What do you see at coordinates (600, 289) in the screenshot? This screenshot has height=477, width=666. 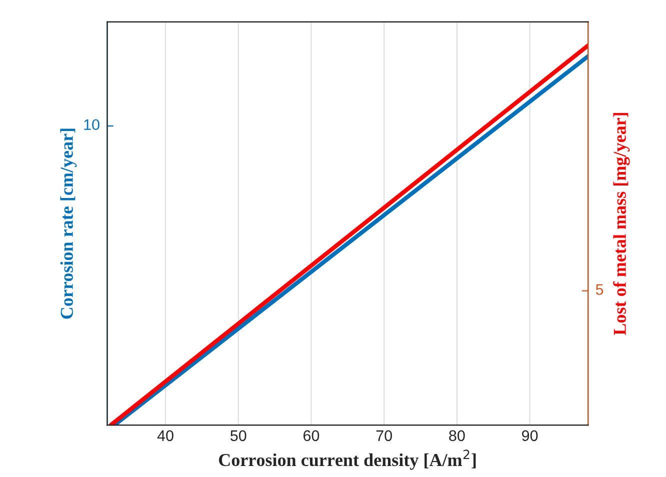 I see `text: 5` at bounding box center [600, 289].